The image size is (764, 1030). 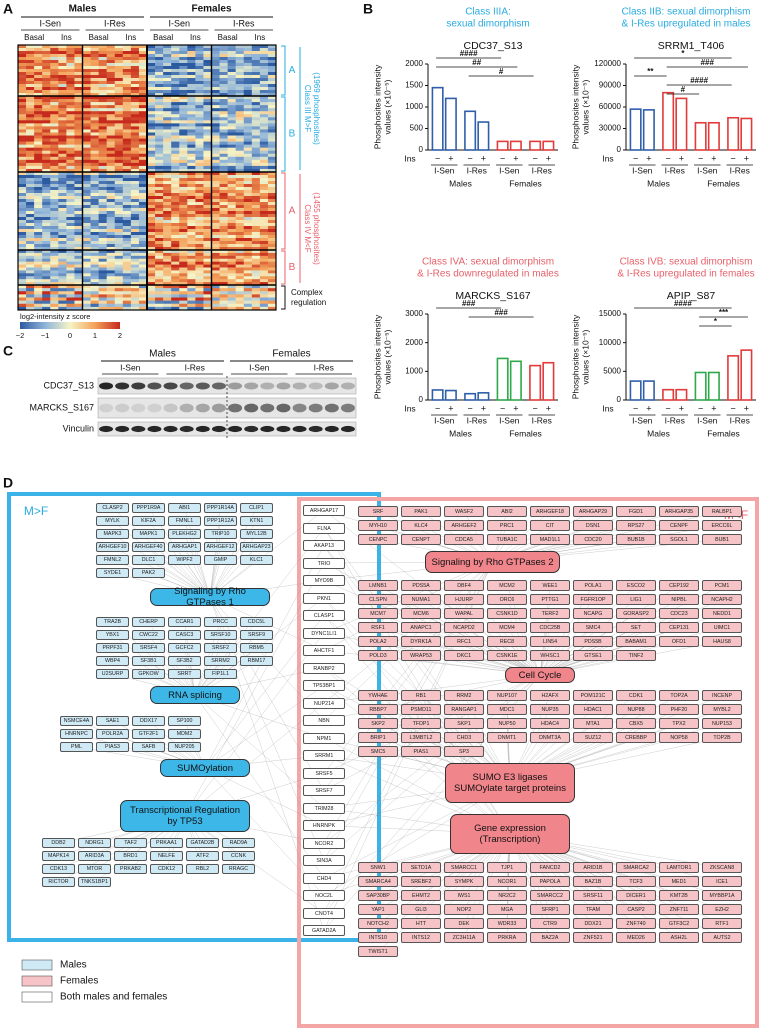 What do you see at coordinates (202, 843) in the screenshot?
I see `gene-node: GATAD2B` at bounding box center [202, 843].